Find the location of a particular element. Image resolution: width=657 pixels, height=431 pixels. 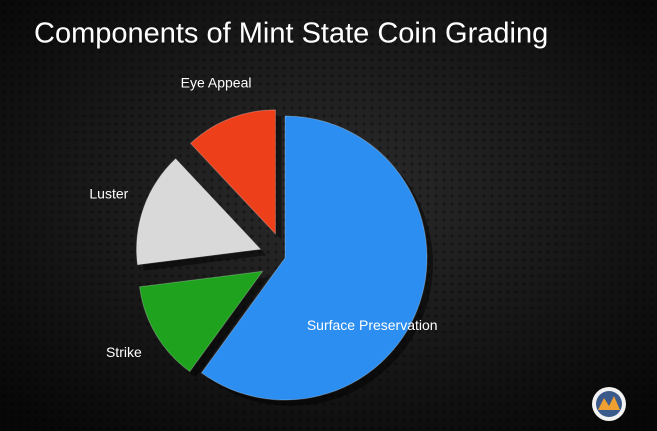

chart-title: Components of Mint State Coin Grading is located at coordinates (291, 34).